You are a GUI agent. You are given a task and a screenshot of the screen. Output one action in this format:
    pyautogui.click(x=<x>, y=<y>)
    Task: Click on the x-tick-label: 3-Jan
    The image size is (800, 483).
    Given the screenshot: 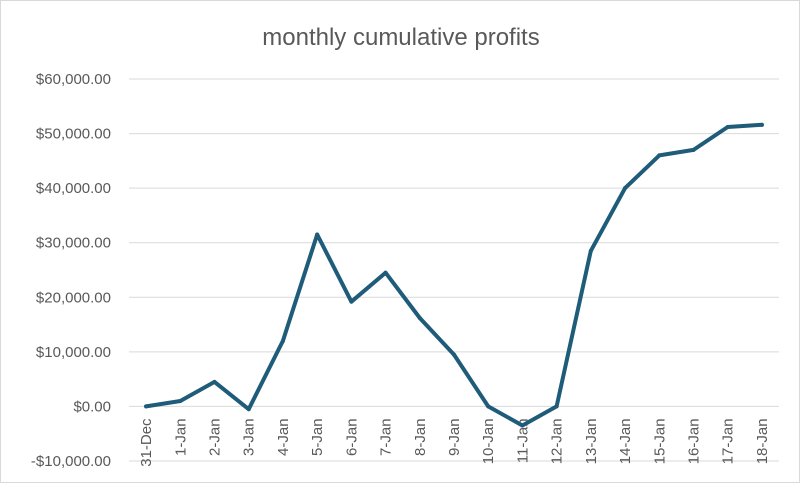 What is the action you would take?
    pyautogui.click(x=249, y=437)
    